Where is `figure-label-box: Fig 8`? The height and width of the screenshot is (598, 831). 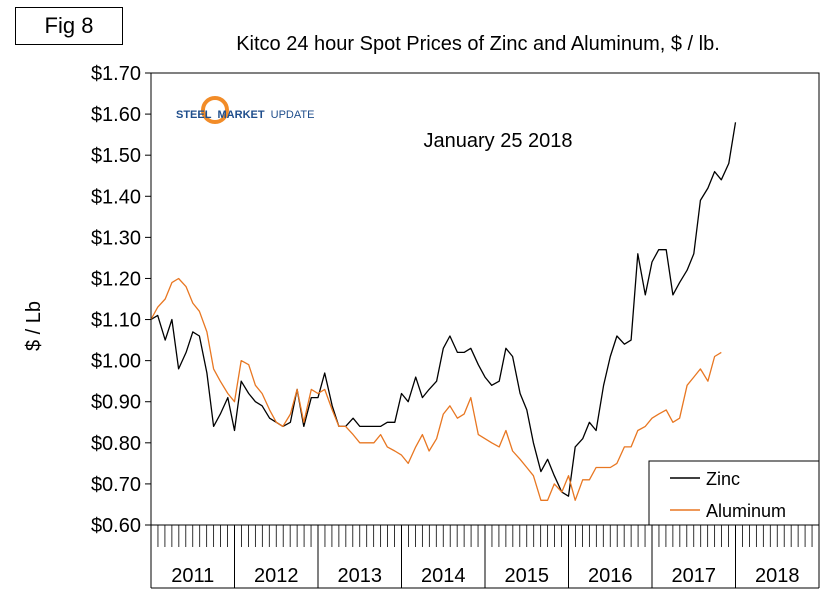 figure-label-box: Fig 8 is located at coordinates (69, 26).